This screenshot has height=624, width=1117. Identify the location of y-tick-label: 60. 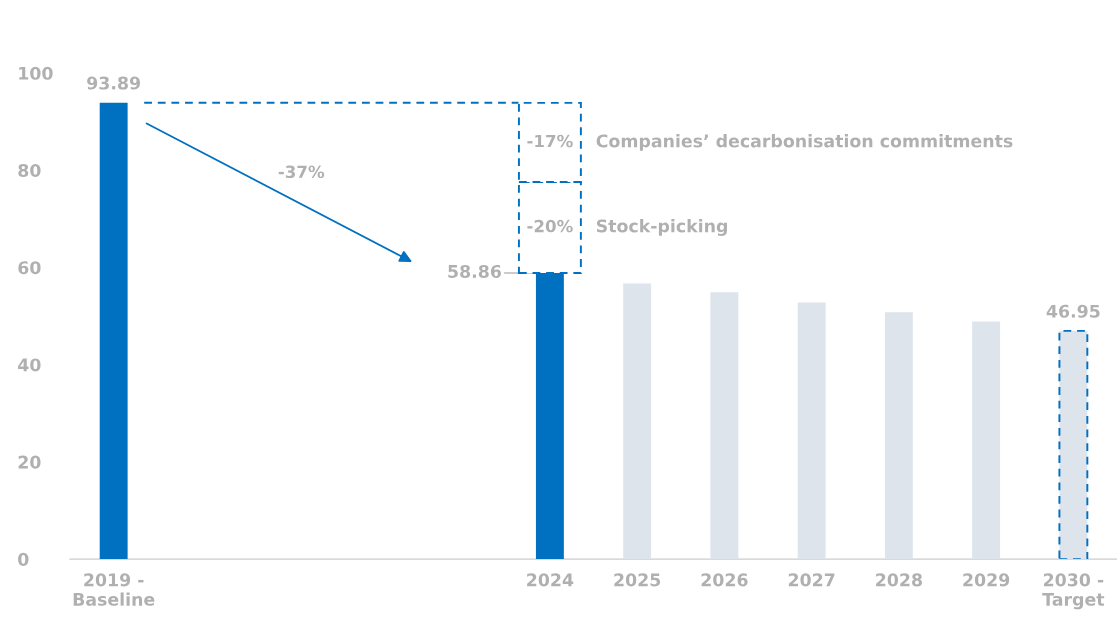
(29, 268).